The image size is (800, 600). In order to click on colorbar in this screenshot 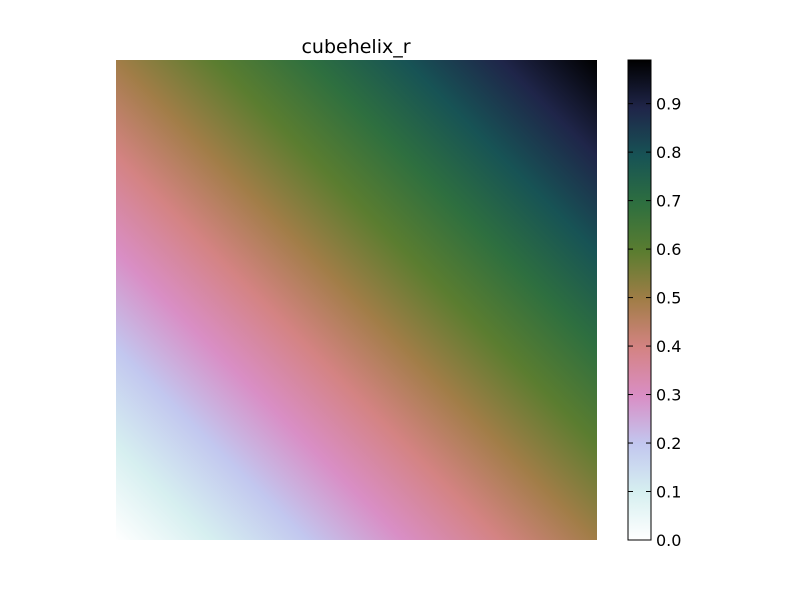, I will do `click(639, 300)`.